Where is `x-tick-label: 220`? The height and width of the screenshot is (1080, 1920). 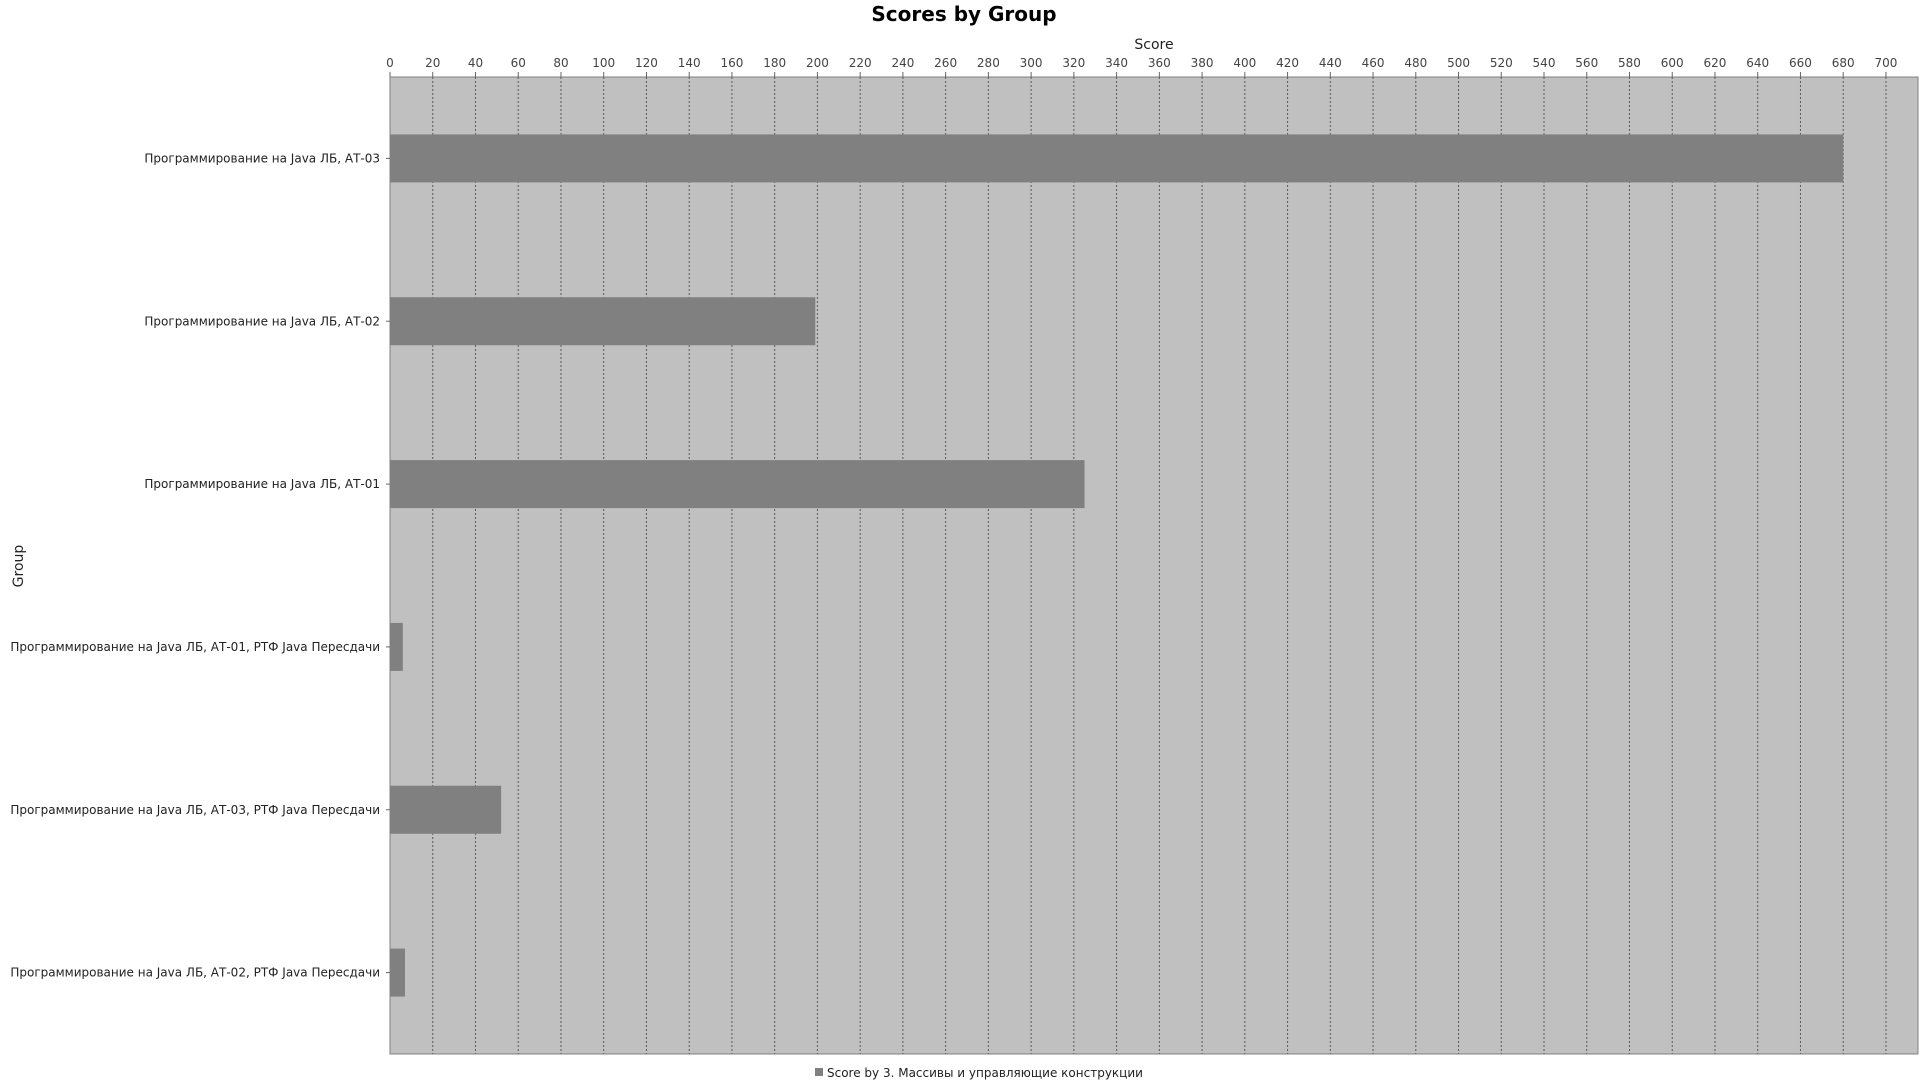
x-tick-label: 220 is located at coordinates (860, 63).